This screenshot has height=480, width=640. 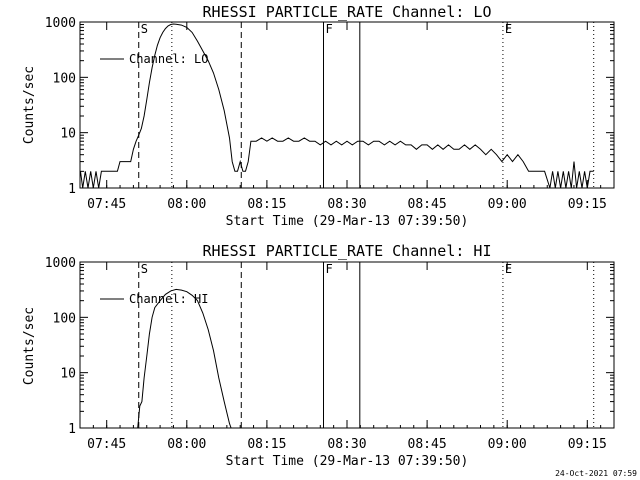 What do you see at coordinates (184, 358) in the screenshot?
I see `hi-series-line` at bounding box center [184, 358].